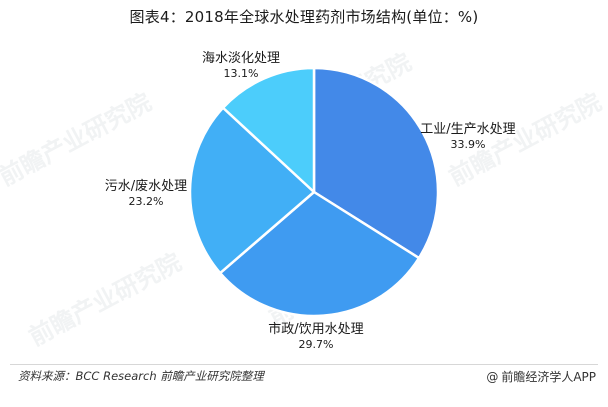 Image resolution: width=608 pixels, height=407 pixels. What do you see at coordinates (146, 186) in the screenshot?
I see `slice-label: 污水/废水处理` at bounding box center [146, 186].